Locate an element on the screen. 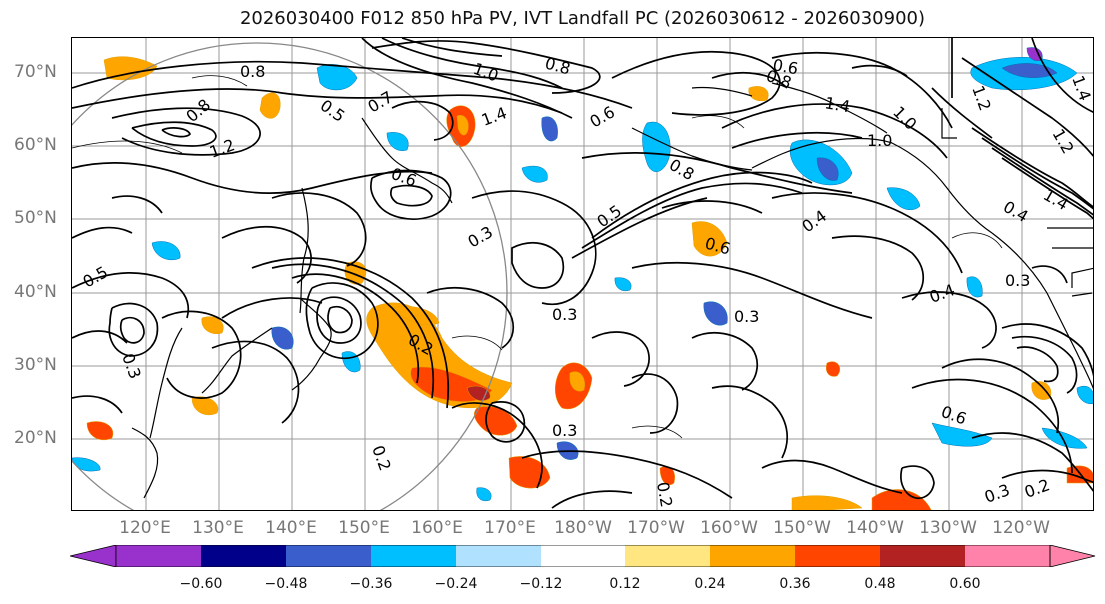  lon-label: 130°E is located at coordinates (218, 528).